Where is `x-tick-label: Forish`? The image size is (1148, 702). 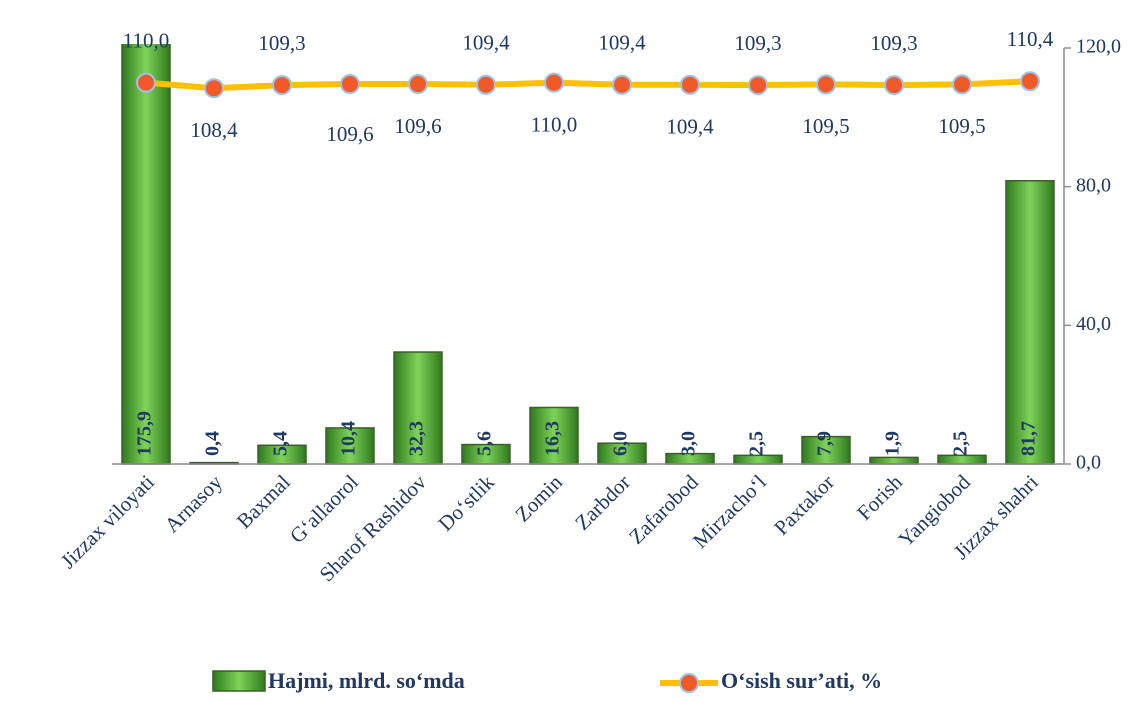 x-tick-label: Forish is located at coordinates (879, 497).